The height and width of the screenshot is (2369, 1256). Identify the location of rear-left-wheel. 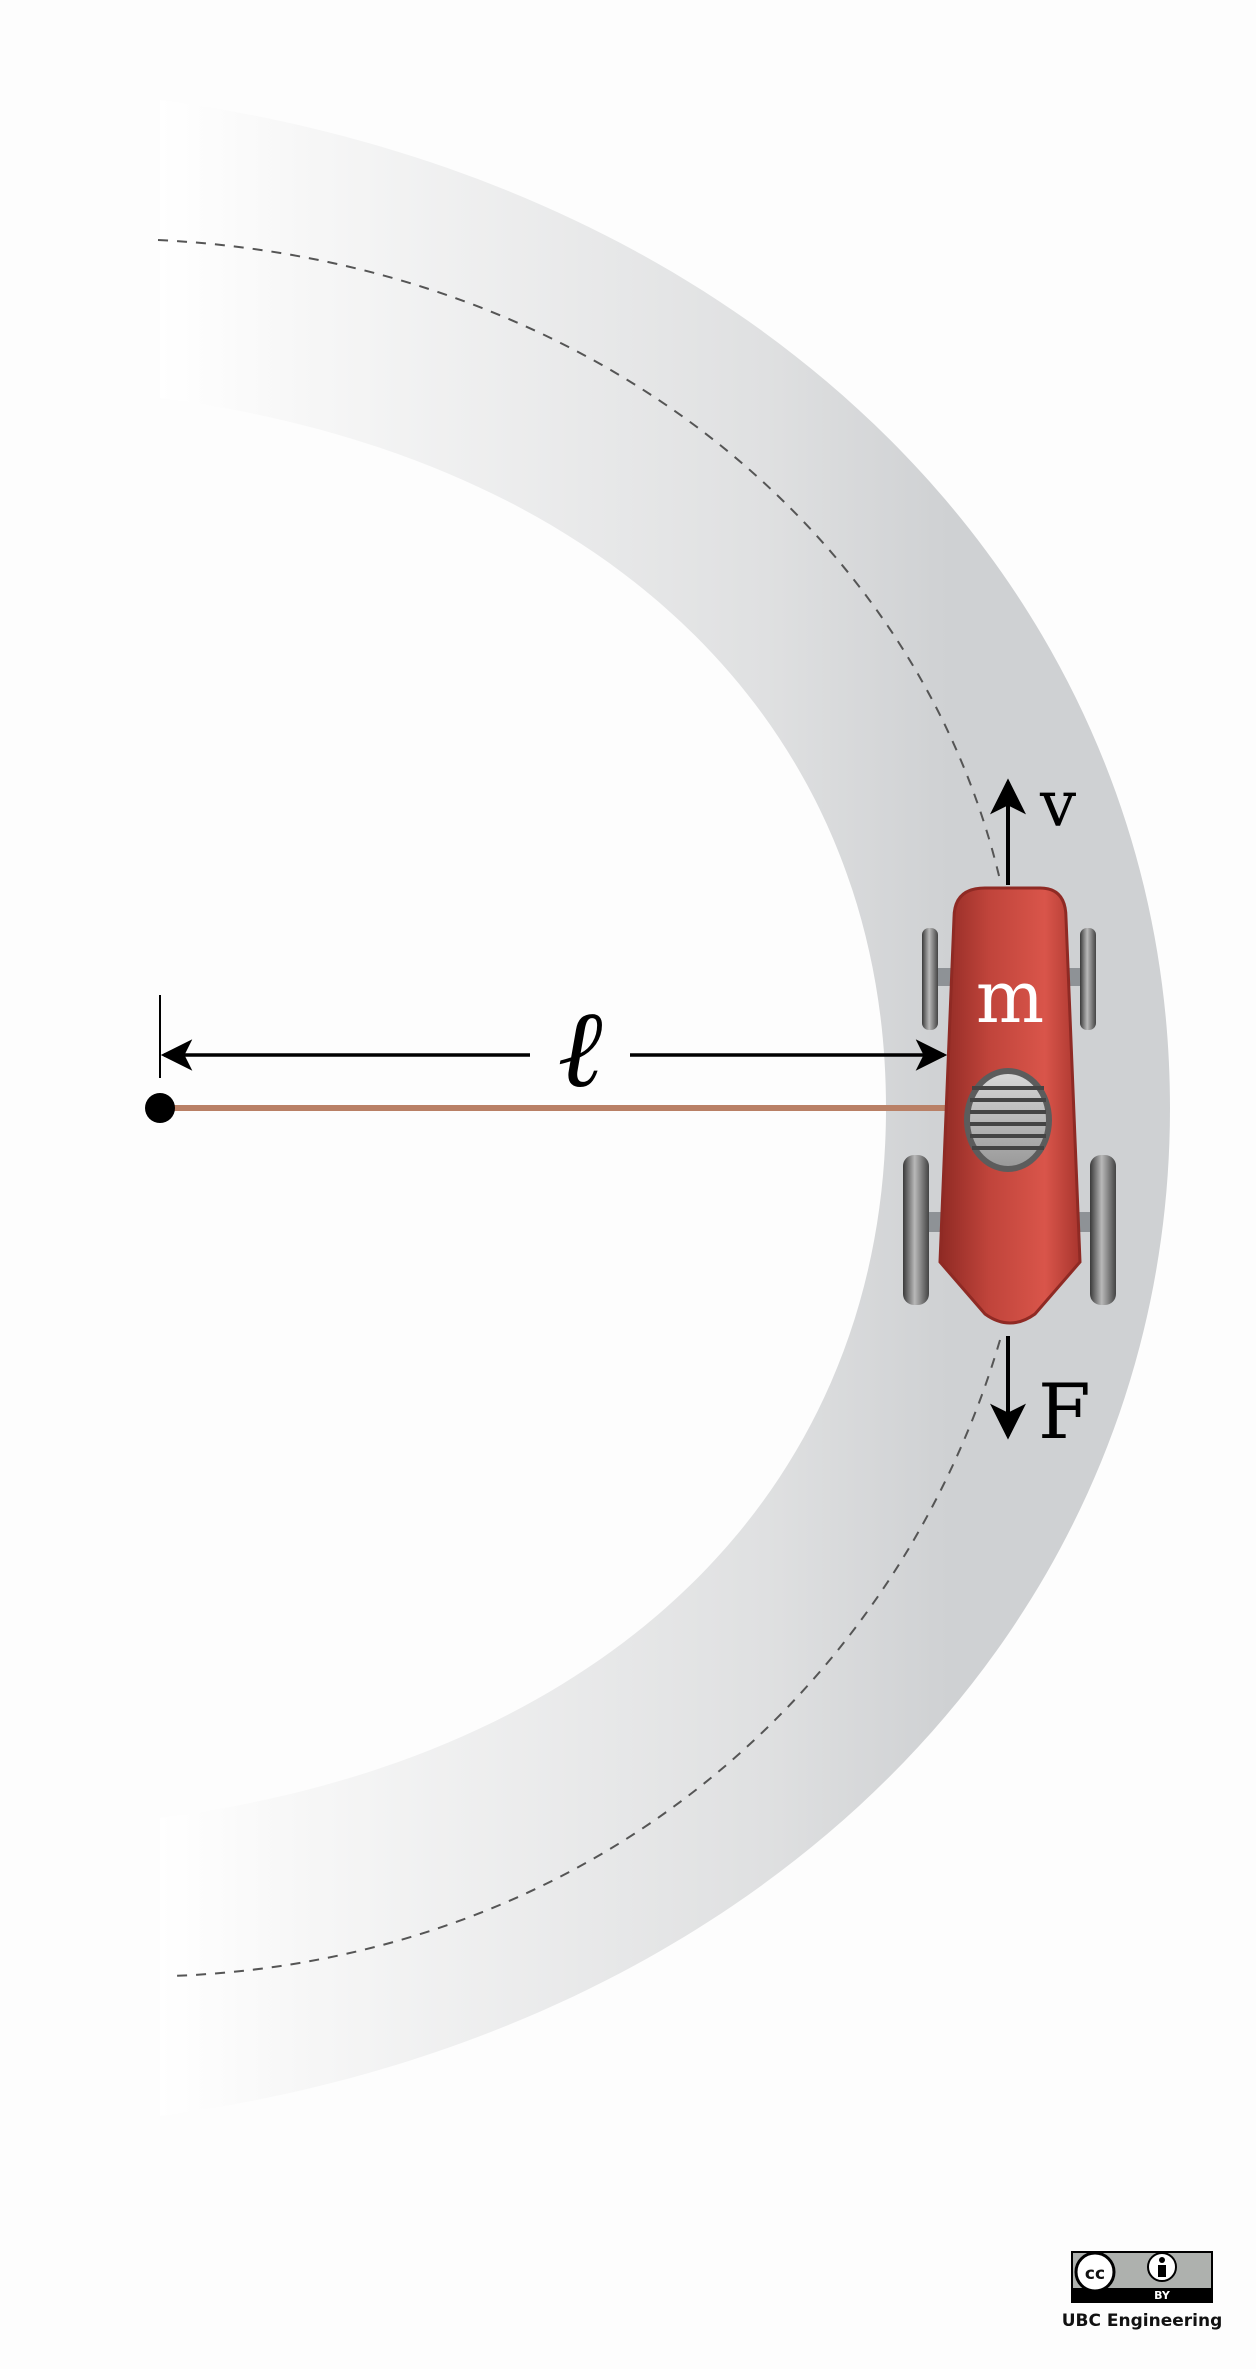
(916, 1230).